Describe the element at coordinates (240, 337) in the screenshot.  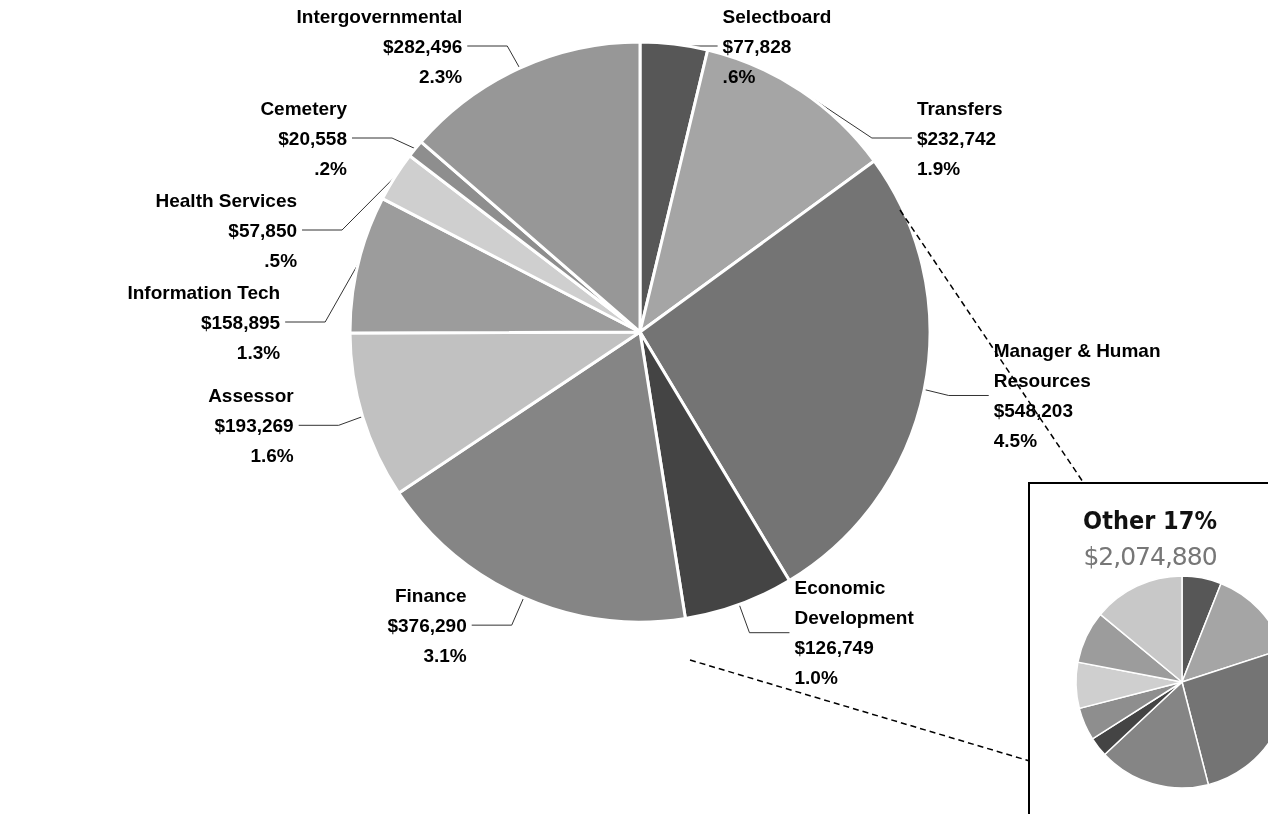
I see `data-label: $158,895 1.3%` at that location.